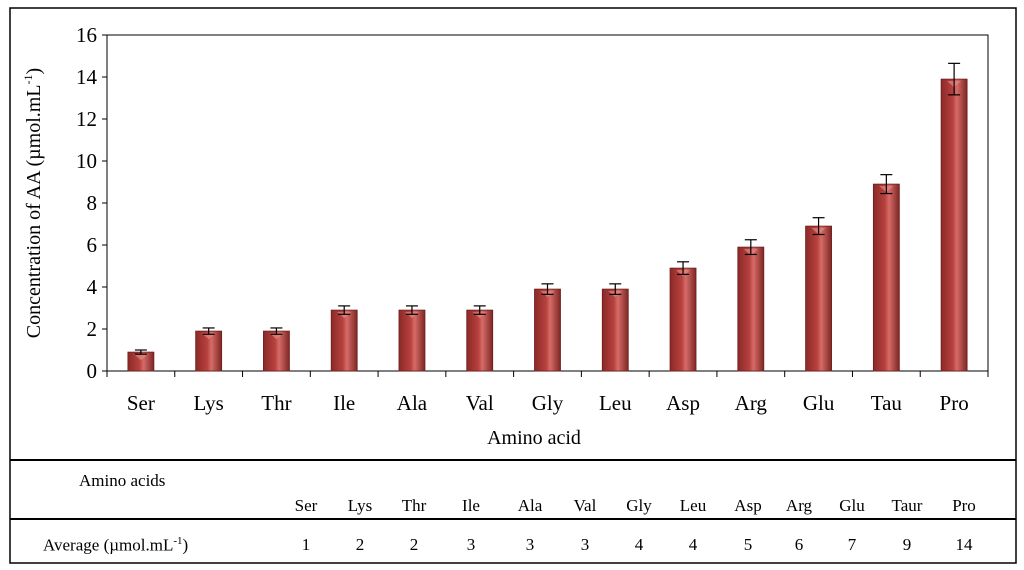 This screenshot has height=570, width=1024. I want to click on y-tick-label: 6, so click(92, 245).